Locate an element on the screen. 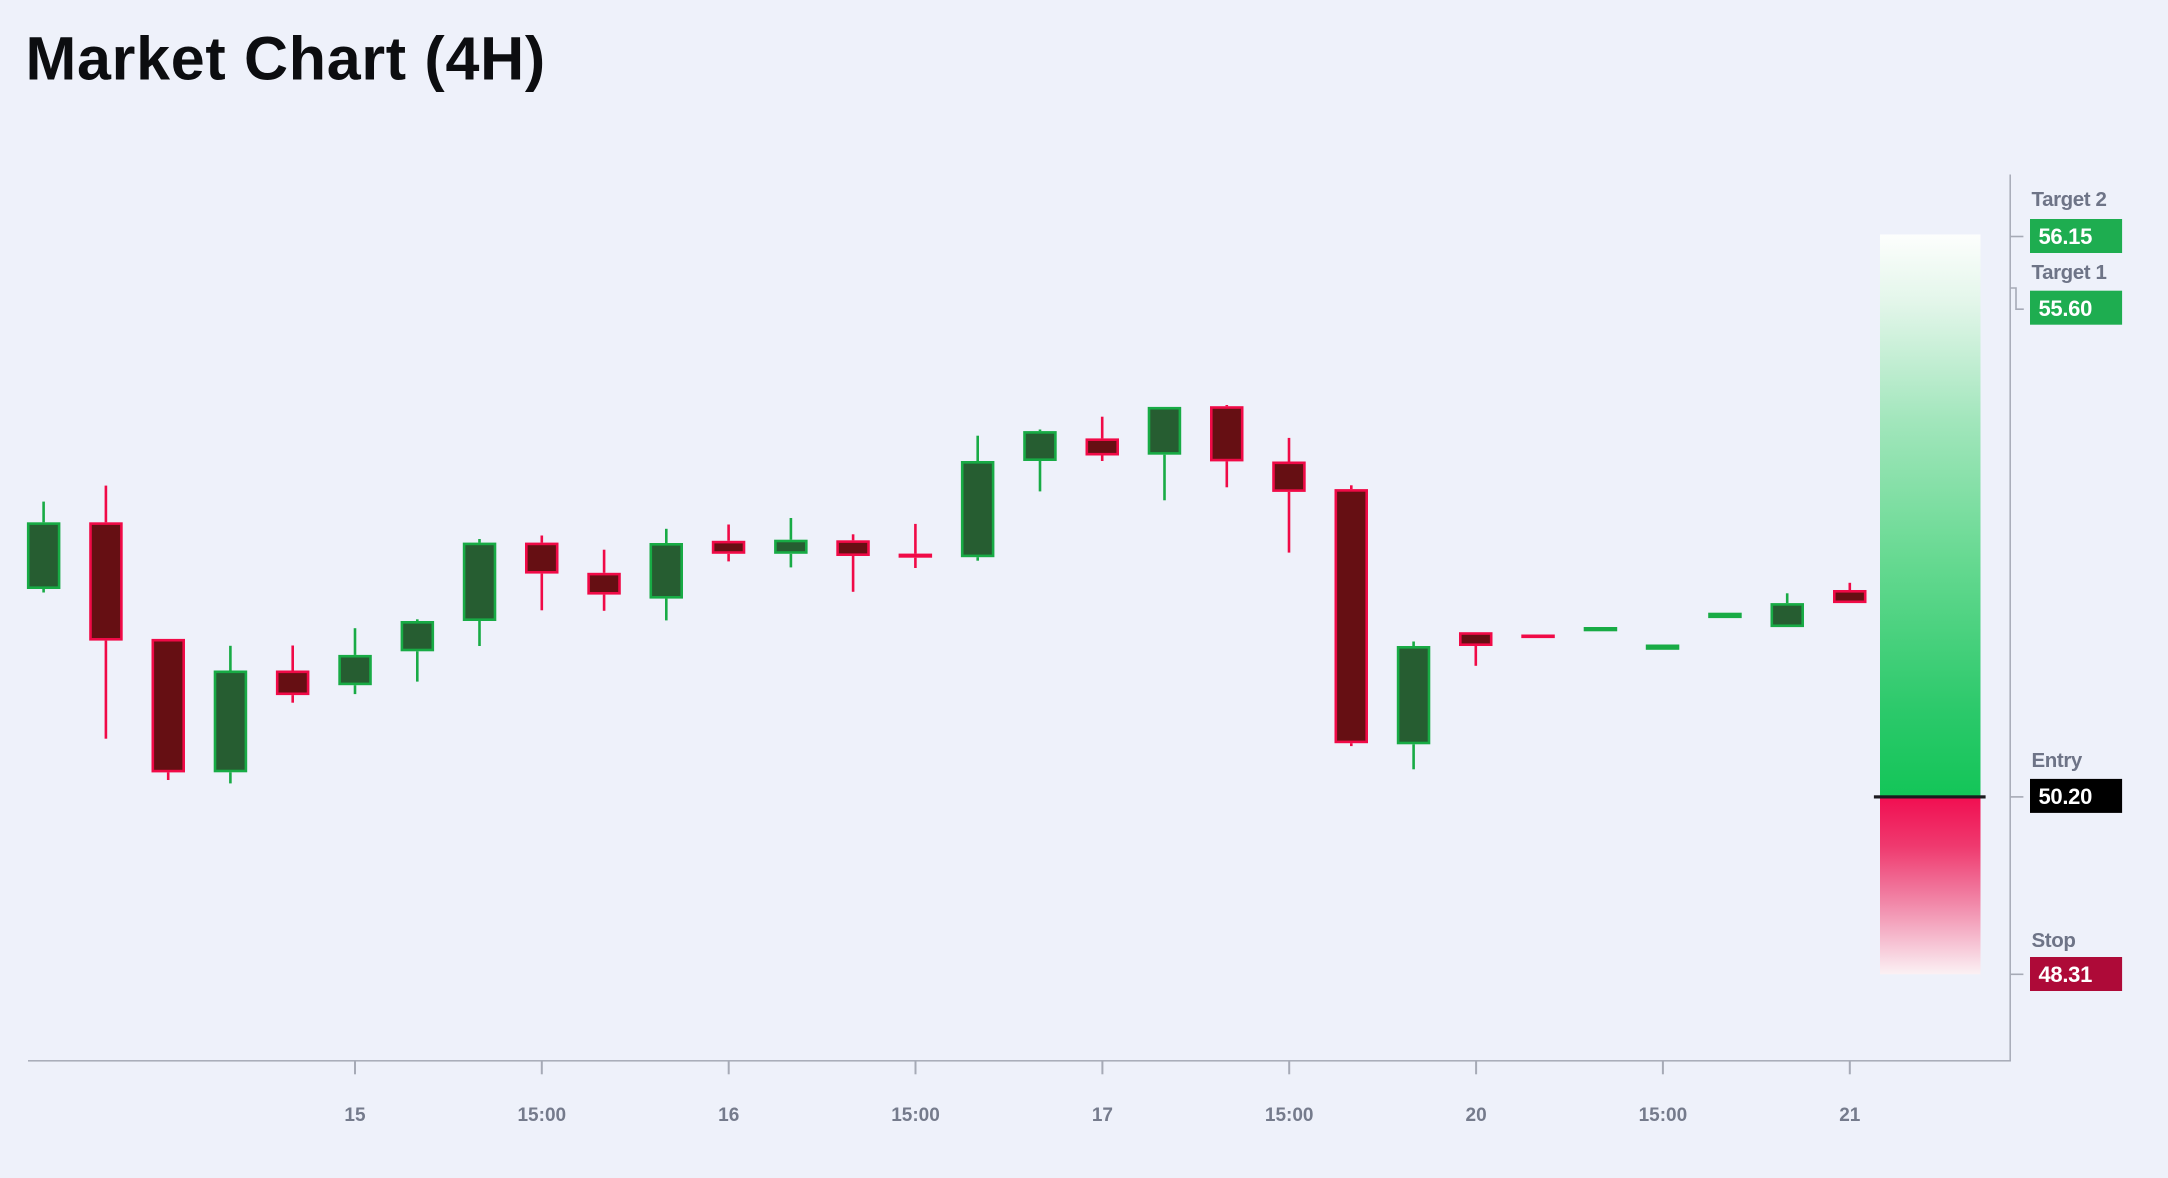 Image resolution: width=2168 pixels, height=1178 pixels. svg-text: 21 is located at coordinates (1850, 1115).